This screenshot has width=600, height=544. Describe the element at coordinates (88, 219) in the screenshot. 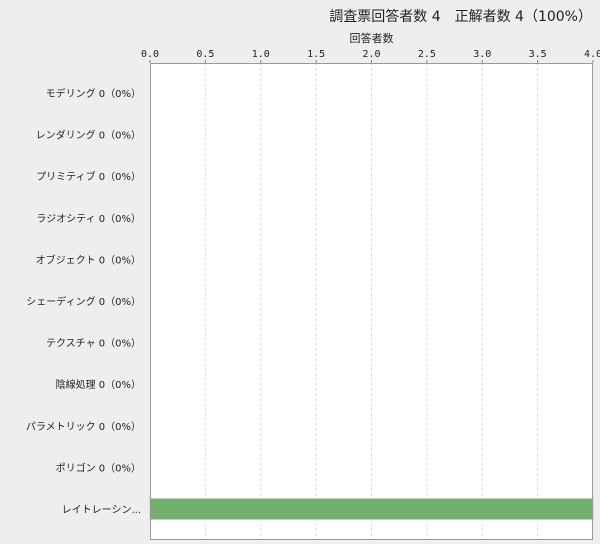

I see `category-label: ラジオシティ 0（0%）` at that location.